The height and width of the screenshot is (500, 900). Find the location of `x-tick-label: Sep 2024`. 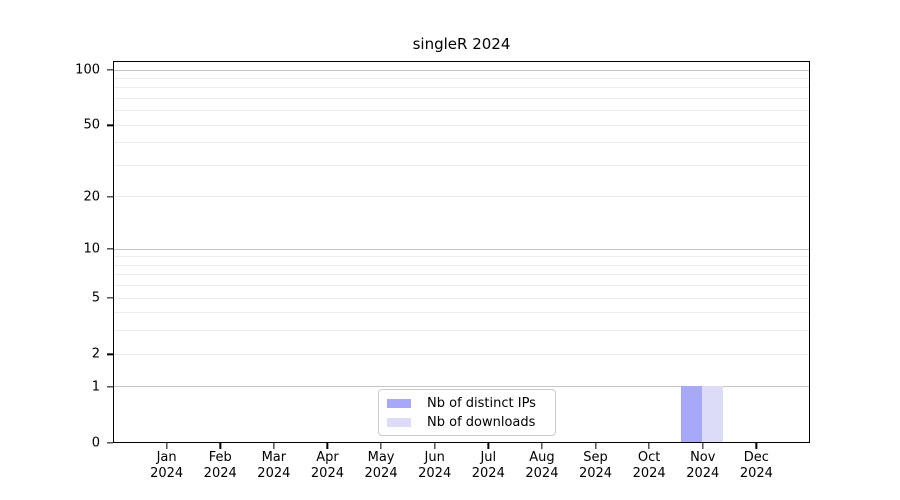

x-tick-label: Sep 2024 is located at coordinates (596, 466).